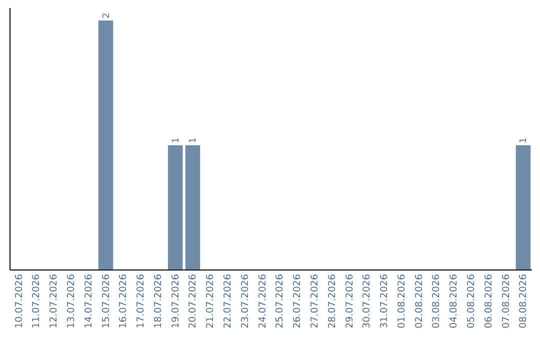 The width and height of the screenshot is (540, 340). I want to click on x-tick-label: 24.07.2026, so click(262, 301).